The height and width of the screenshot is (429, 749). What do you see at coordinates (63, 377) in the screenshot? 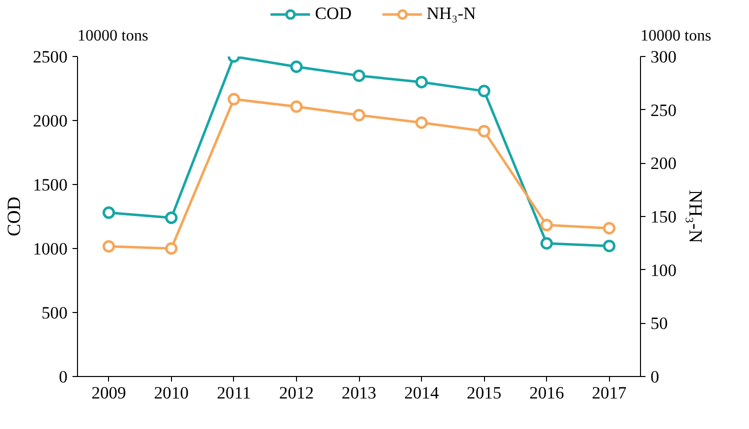
I see `y-tick-label: 0` at bounding box center [63, 377].